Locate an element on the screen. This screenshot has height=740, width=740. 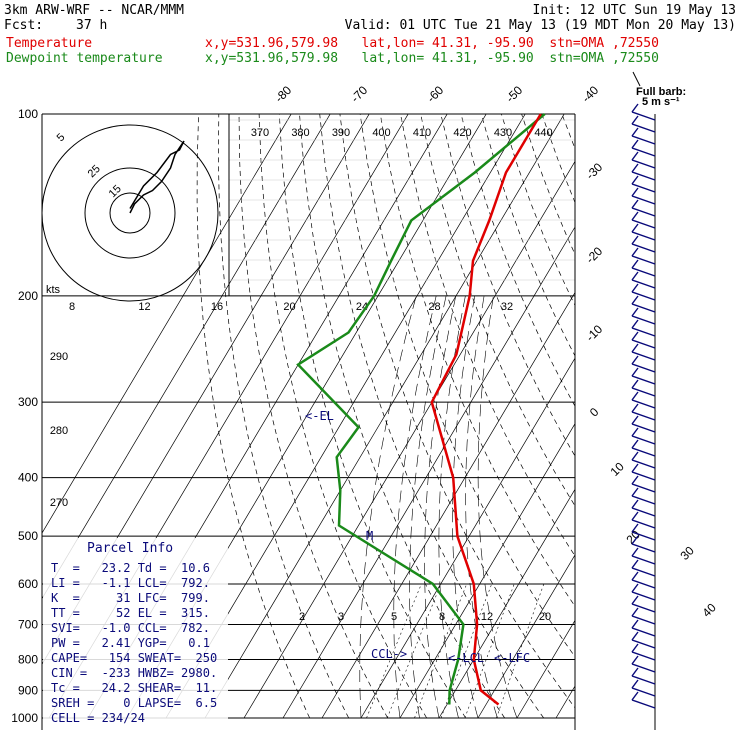
theta-label: 380 is located at coordinates (300, 133).